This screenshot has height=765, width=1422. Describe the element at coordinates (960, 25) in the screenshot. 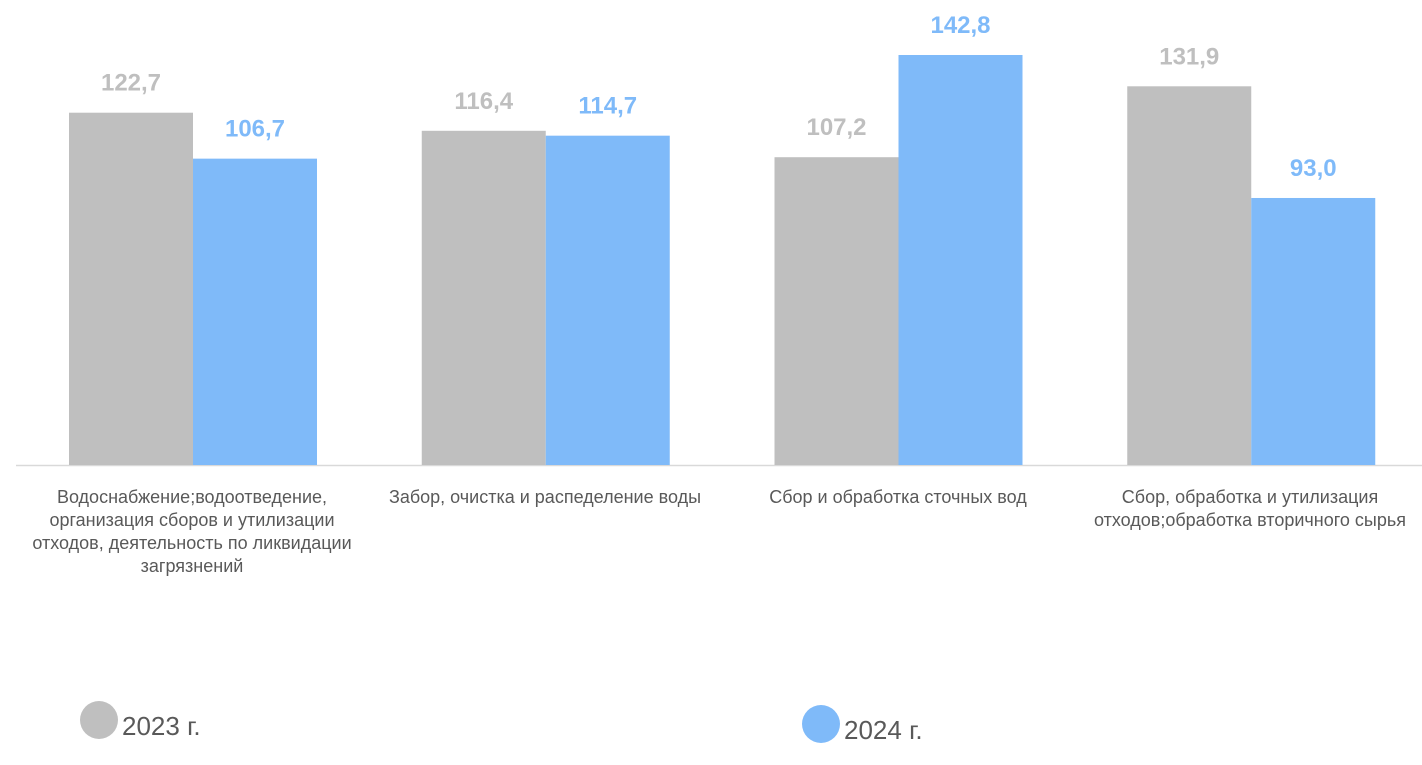

I see `data-label-2024-cat-3: 142,8` at that location.